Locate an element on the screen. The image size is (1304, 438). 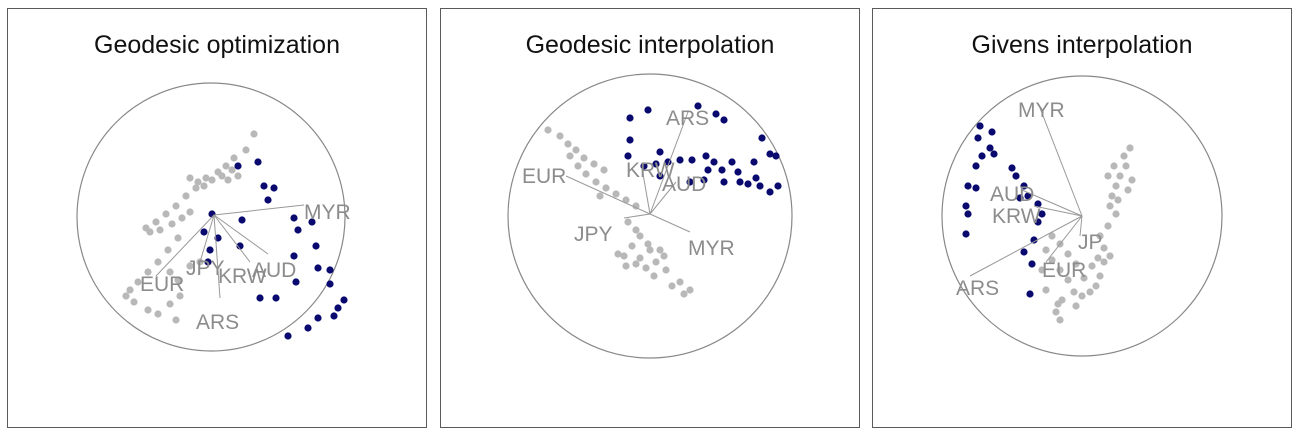
axis-label: ARS is located at coordinates (217, 322).